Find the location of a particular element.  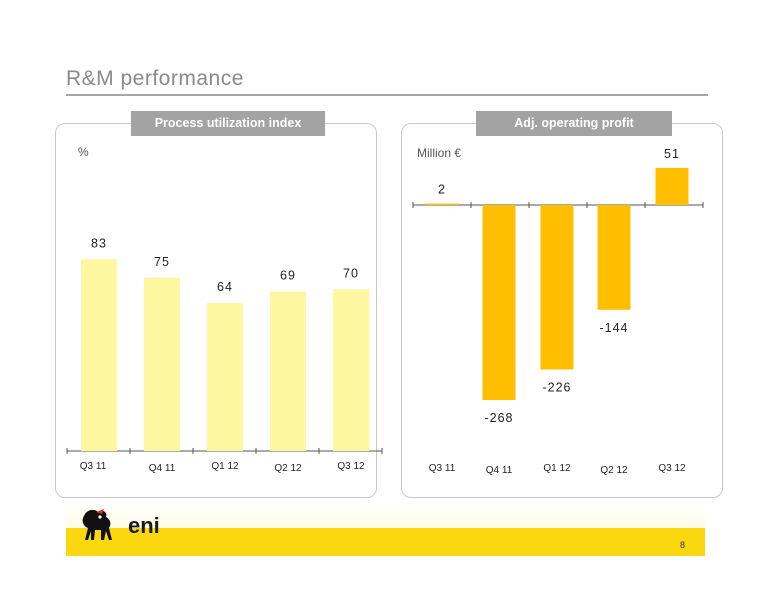

operating-profit-data-label: -144 is located at coordinates (613, 328).